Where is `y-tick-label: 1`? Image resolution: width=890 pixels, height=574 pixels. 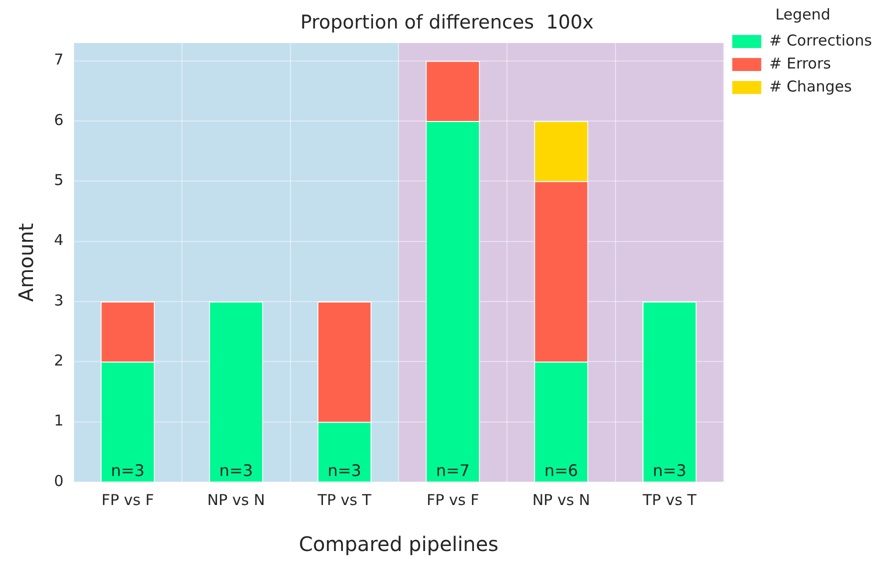
y-tick-label: 1 is located at coordinates (59, 421).